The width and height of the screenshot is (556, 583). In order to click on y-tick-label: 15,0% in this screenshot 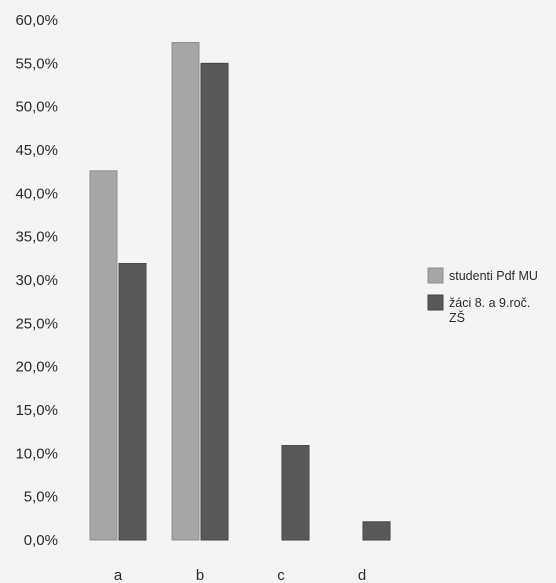, I will do `click(36, 410)`.